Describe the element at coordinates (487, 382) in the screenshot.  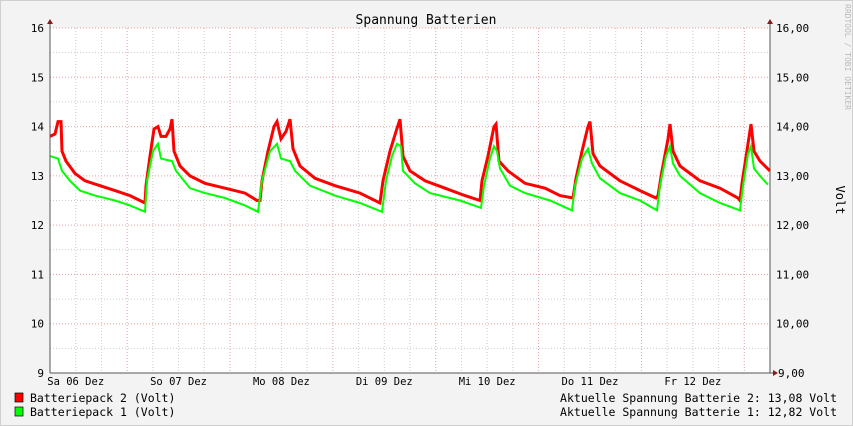
I see `x-tick-label: Mi 10 Dez` at that location.